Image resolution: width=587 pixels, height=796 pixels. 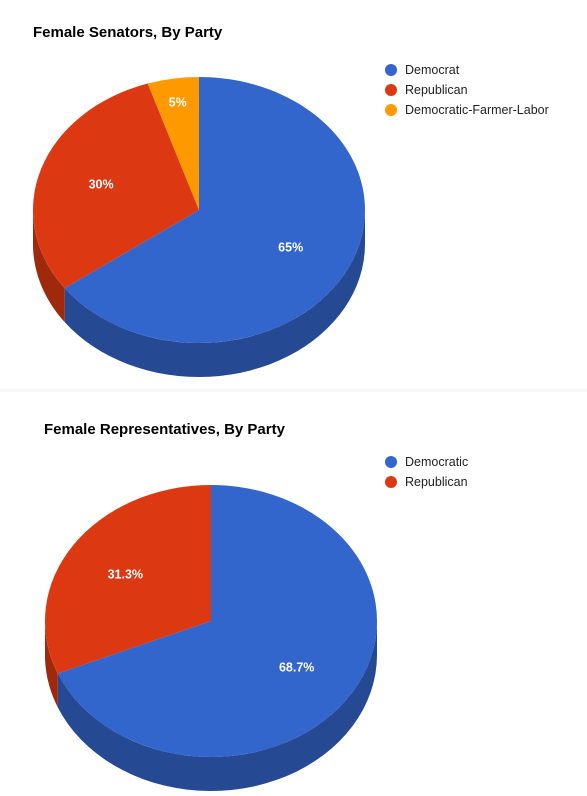 What do you see at coordinates (296, 668) in the screenshot?
I see `slice-label-democratic: 68.7%` at bounding box center [296, 668].